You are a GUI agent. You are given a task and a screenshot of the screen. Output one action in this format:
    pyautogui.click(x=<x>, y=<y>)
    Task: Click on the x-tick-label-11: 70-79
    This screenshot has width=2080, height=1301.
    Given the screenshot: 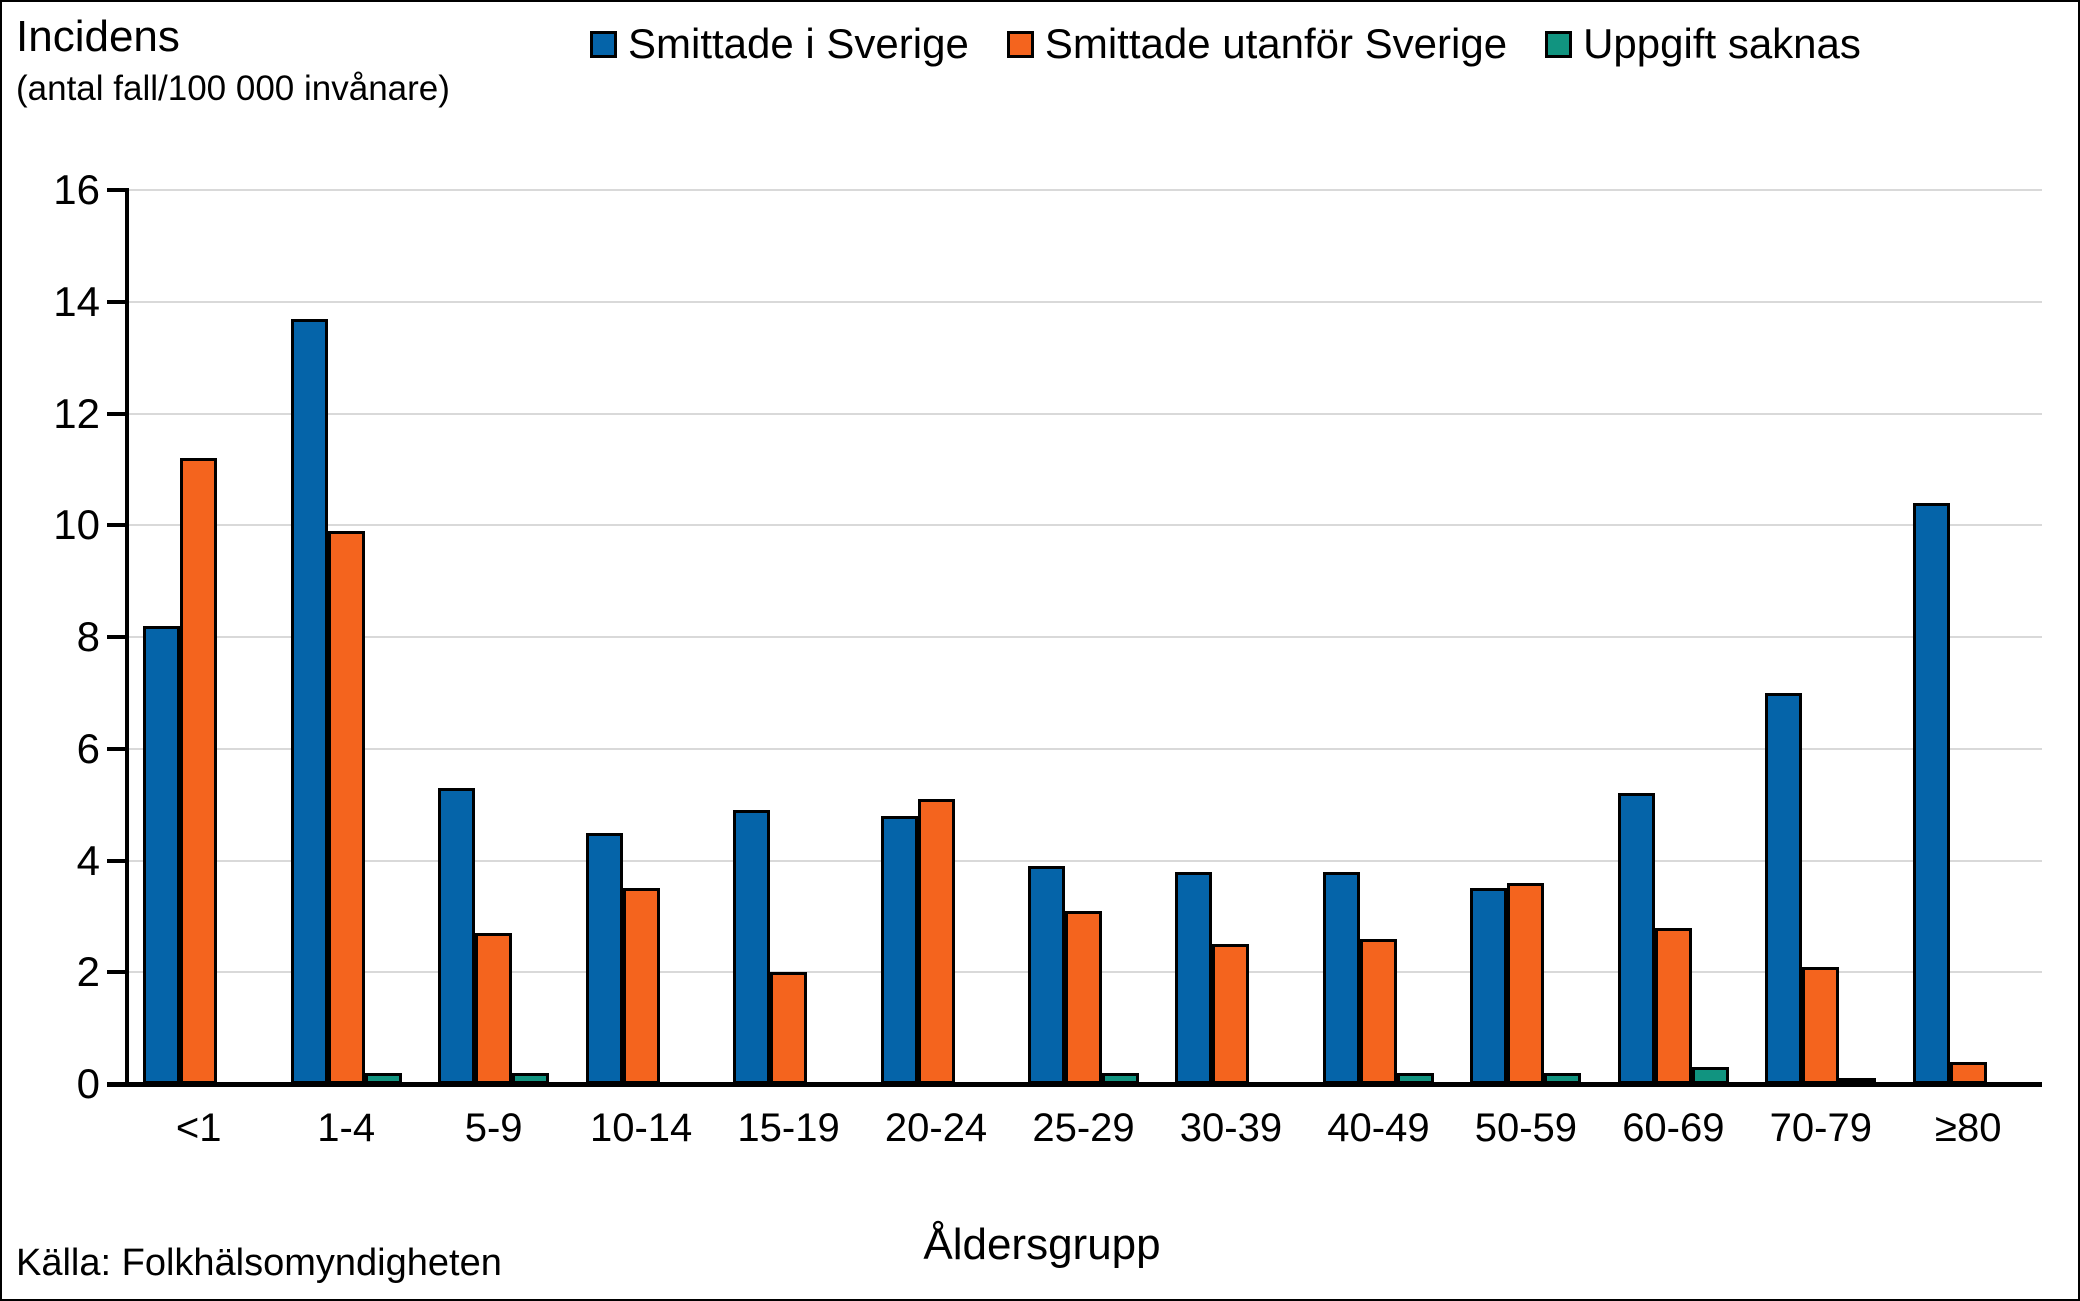 What is the action you would take?
    pyautogui.click(x=1820, y=1128)
    